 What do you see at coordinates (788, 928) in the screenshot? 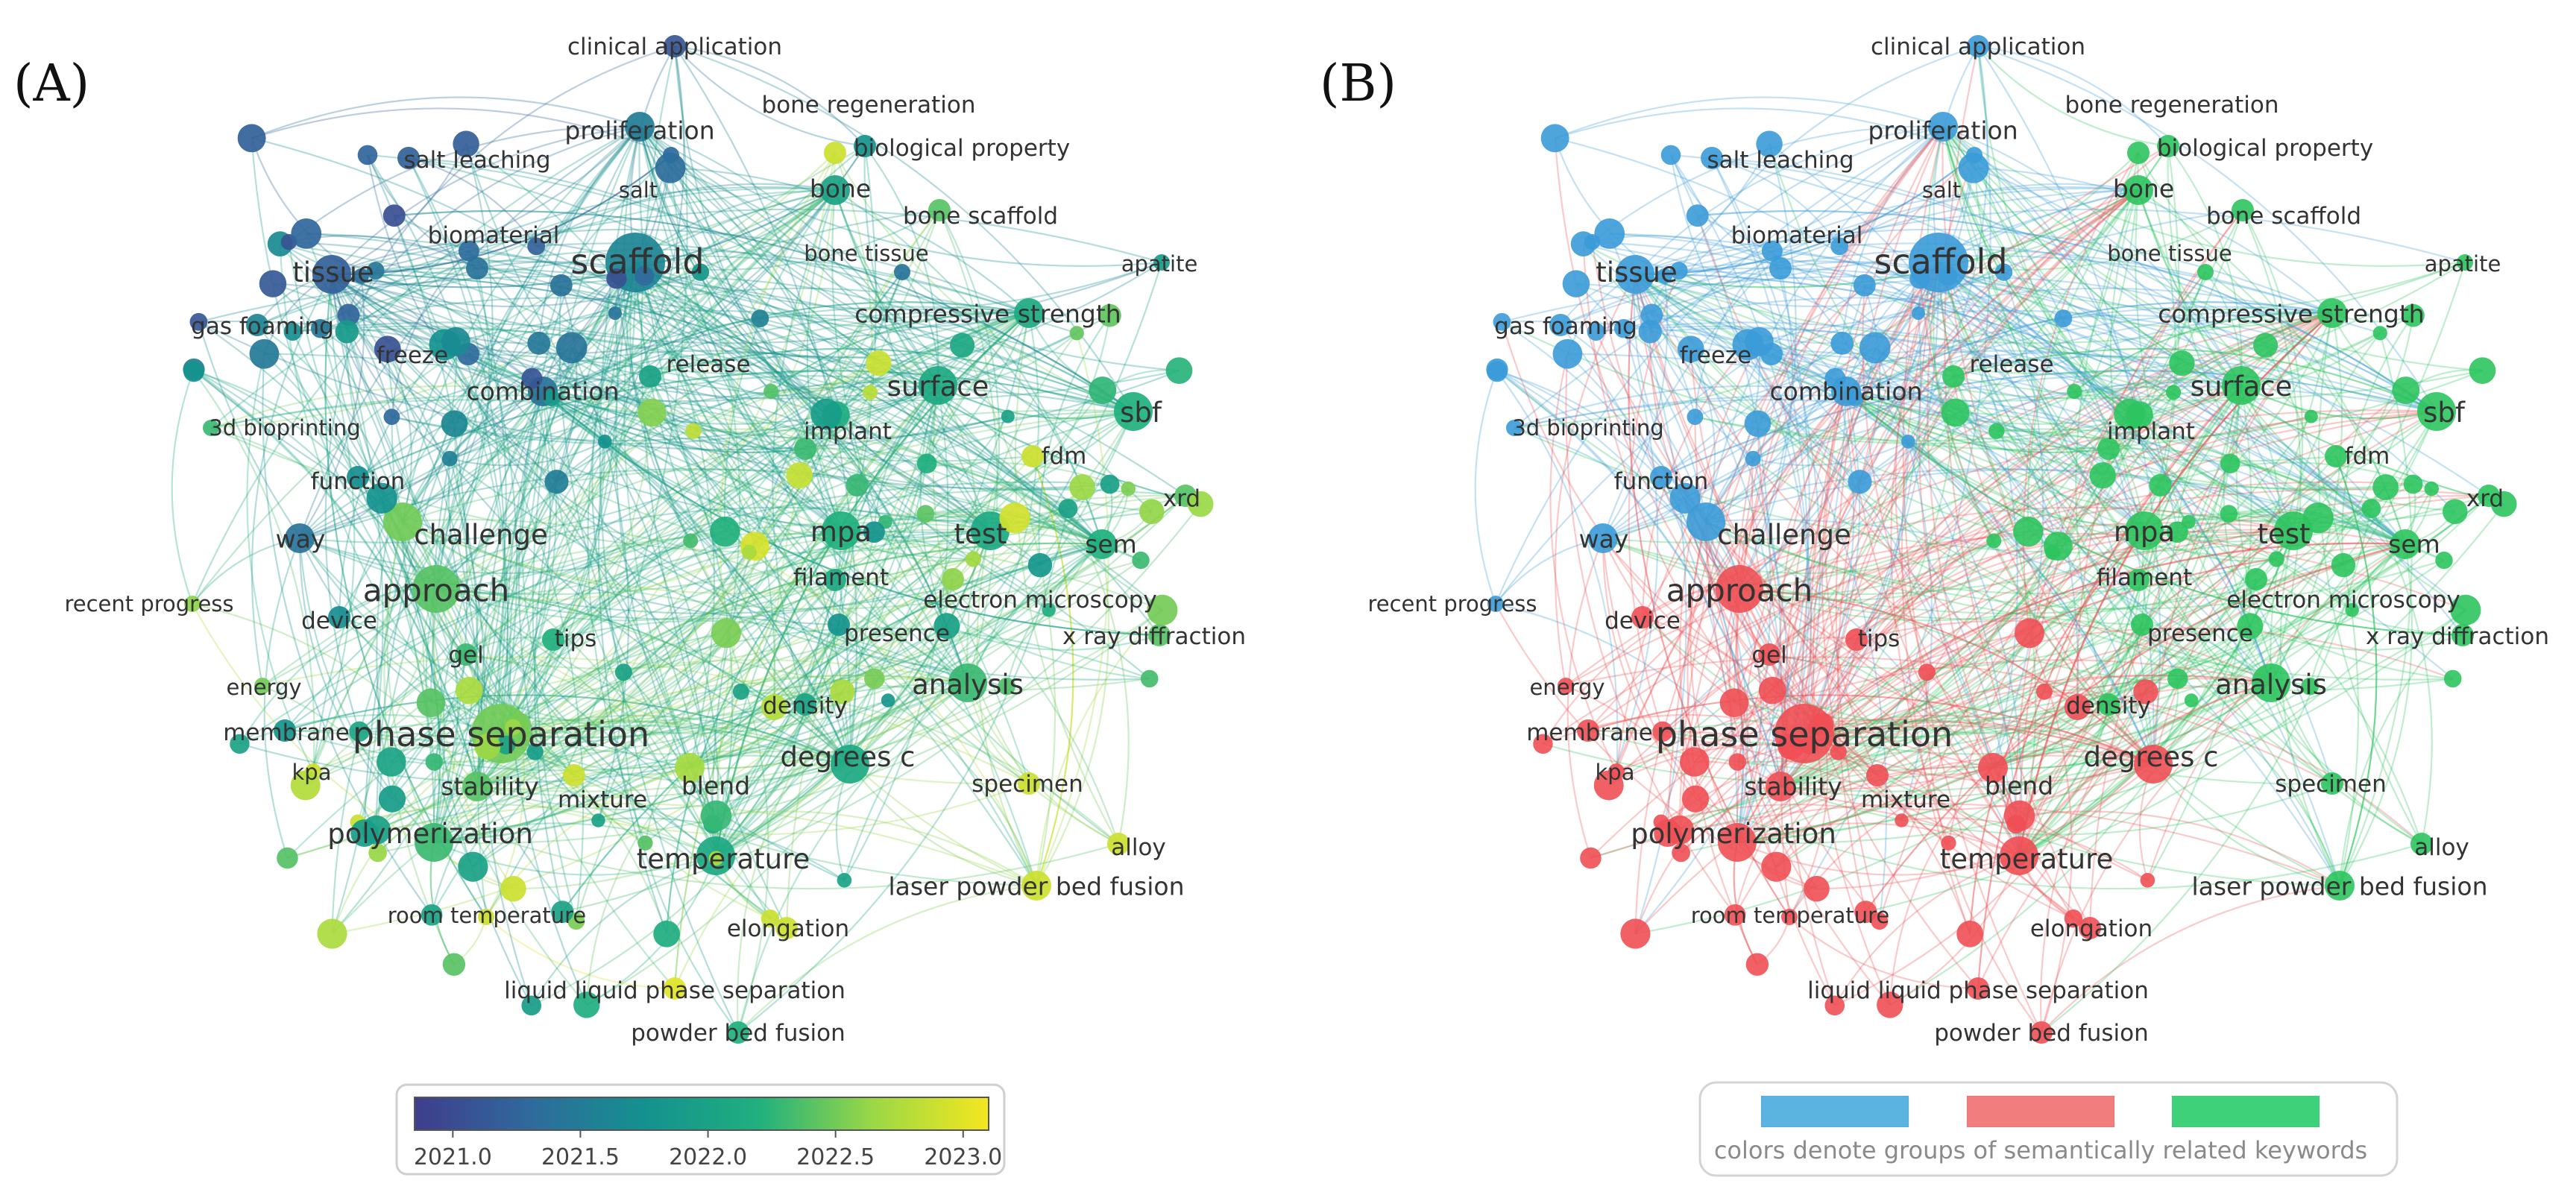
I see `keyword-label: elongation` at bounding box center [788, 928].